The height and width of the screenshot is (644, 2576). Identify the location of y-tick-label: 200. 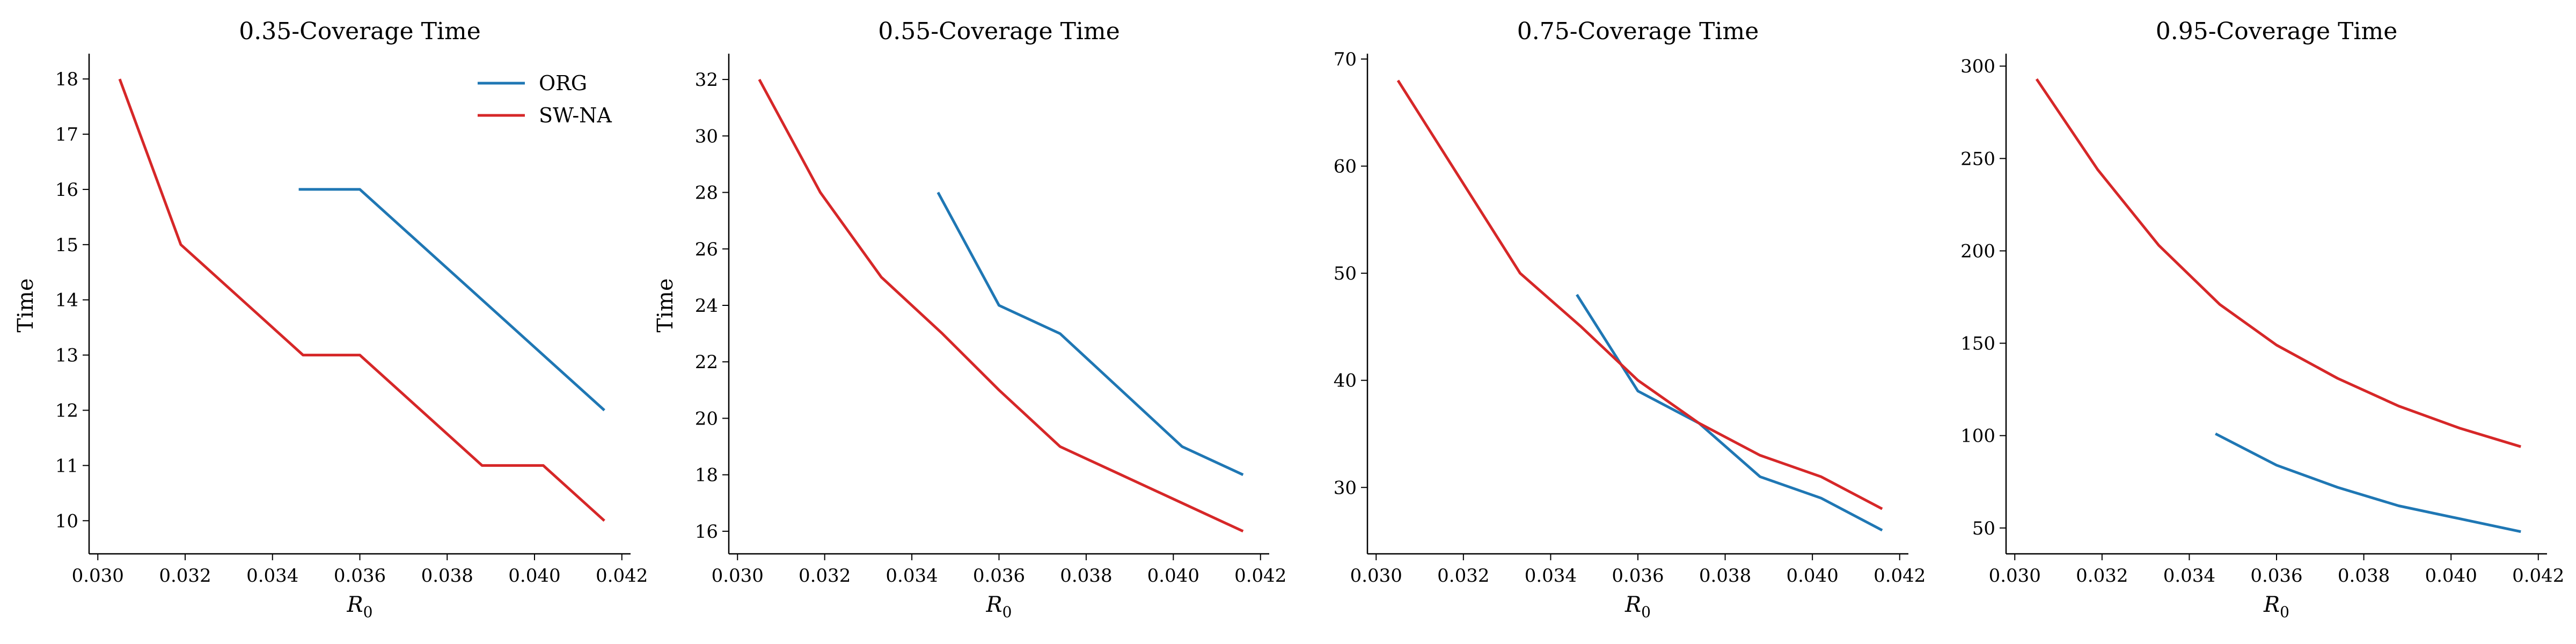
(1977, 251).